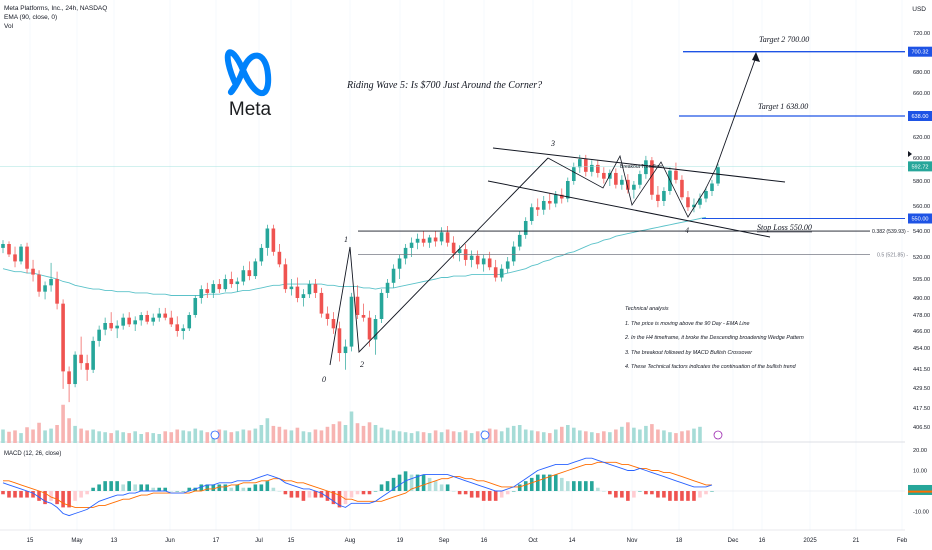  I want to click on time-tick-label: 14, so click(572, 541).